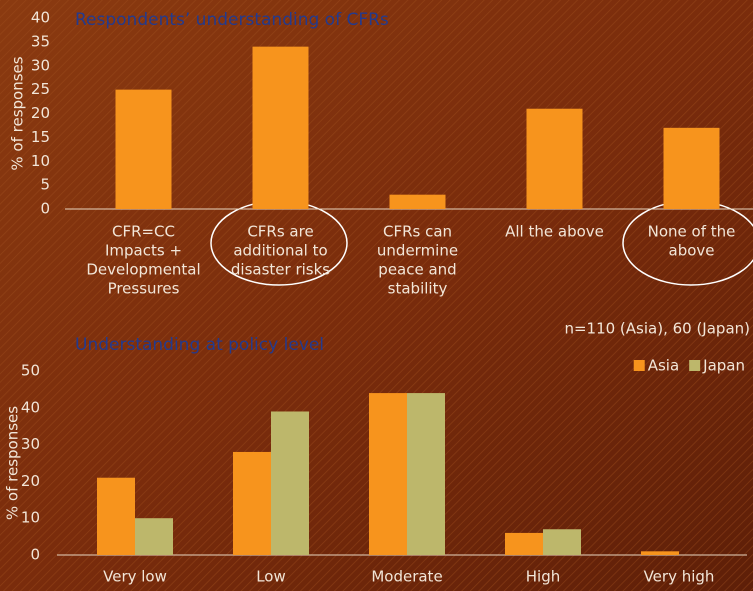 This screenshot has width=753, height=591. What do you see at coordinates (417, 270) in the screenshot?
I see `x-tick-label: peace and` at bounding box center [417, 270].